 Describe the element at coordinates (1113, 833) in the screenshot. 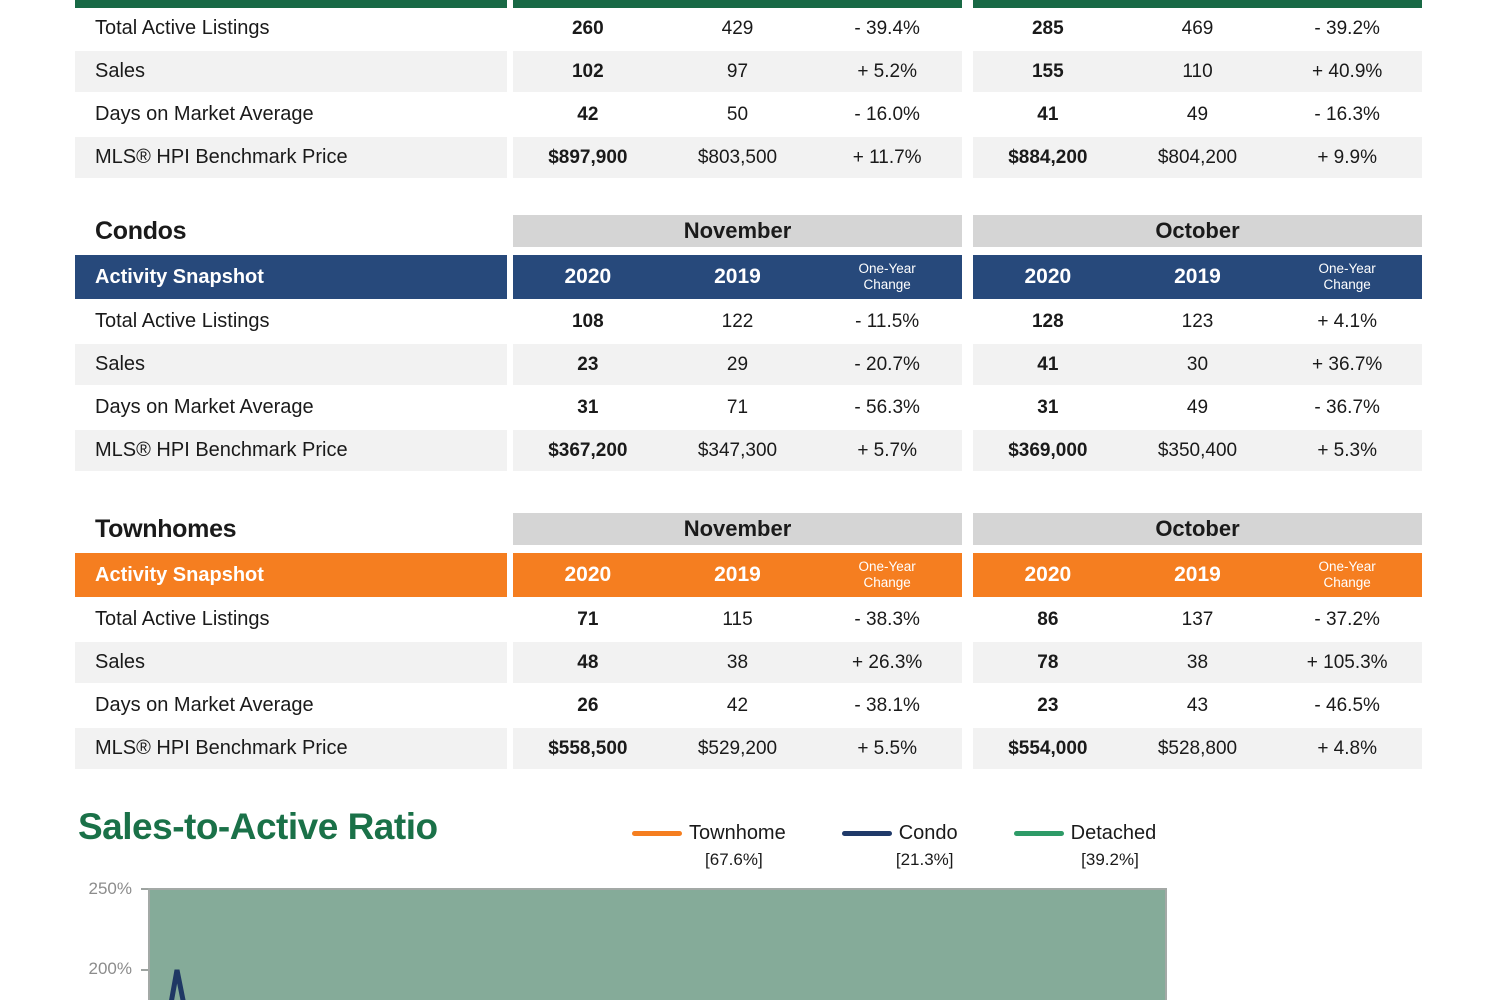

I see `legend-label: Detached` at that location.